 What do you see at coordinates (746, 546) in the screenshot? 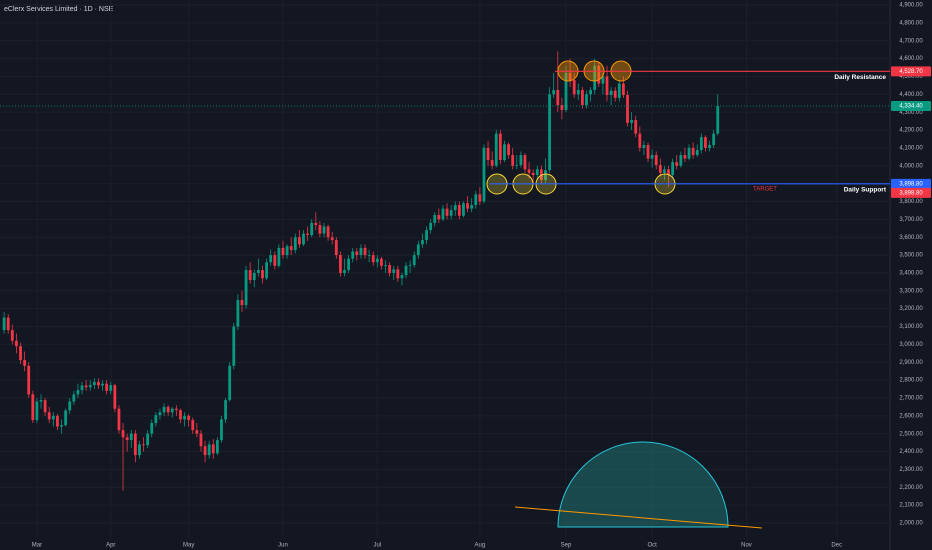
I see `x-tick-label: Nov` at bounding box center [746, 546].